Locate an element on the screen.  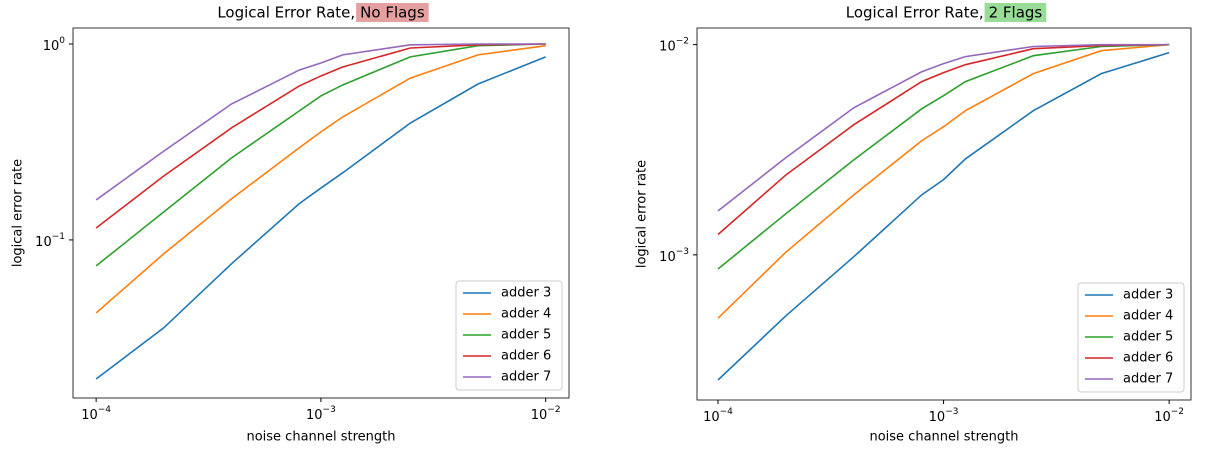
chart-title-highlight: 2 Flags is located at coordinates (1016, 13).